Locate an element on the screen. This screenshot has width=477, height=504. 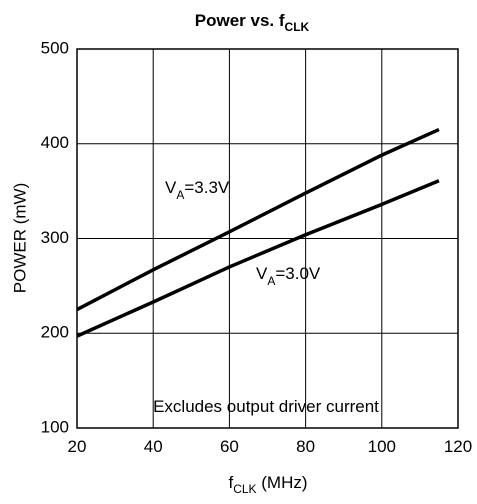
chart-title: Power vs. fCLK is located at coordinates (252, 22).